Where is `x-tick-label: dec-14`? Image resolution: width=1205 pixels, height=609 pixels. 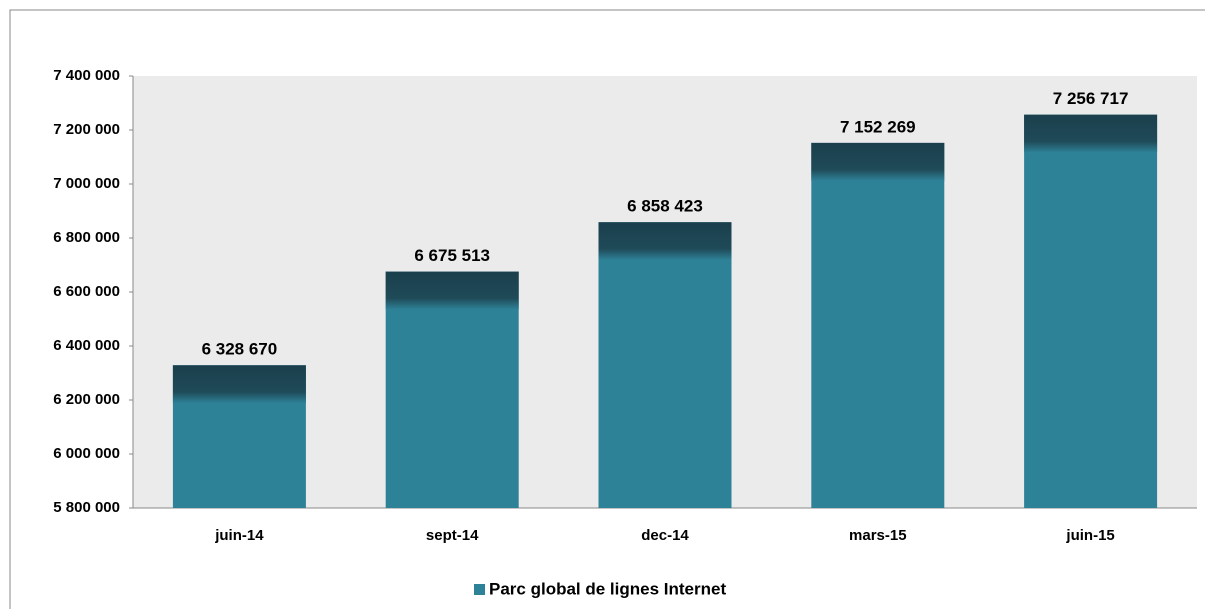 x-tick-label: dec-14 is located at coordinates (665, 535).